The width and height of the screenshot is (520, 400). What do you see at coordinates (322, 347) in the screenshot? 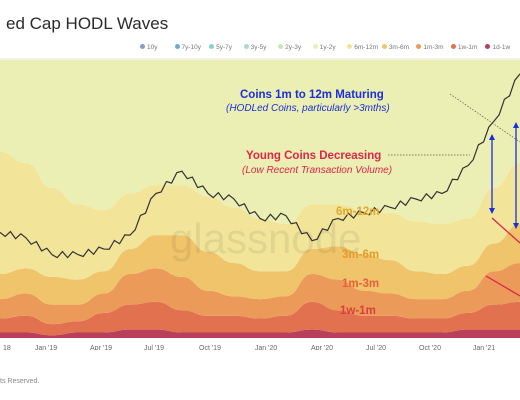
I see `x-tick-label: Apr '20` at bounding box center [322, 347].